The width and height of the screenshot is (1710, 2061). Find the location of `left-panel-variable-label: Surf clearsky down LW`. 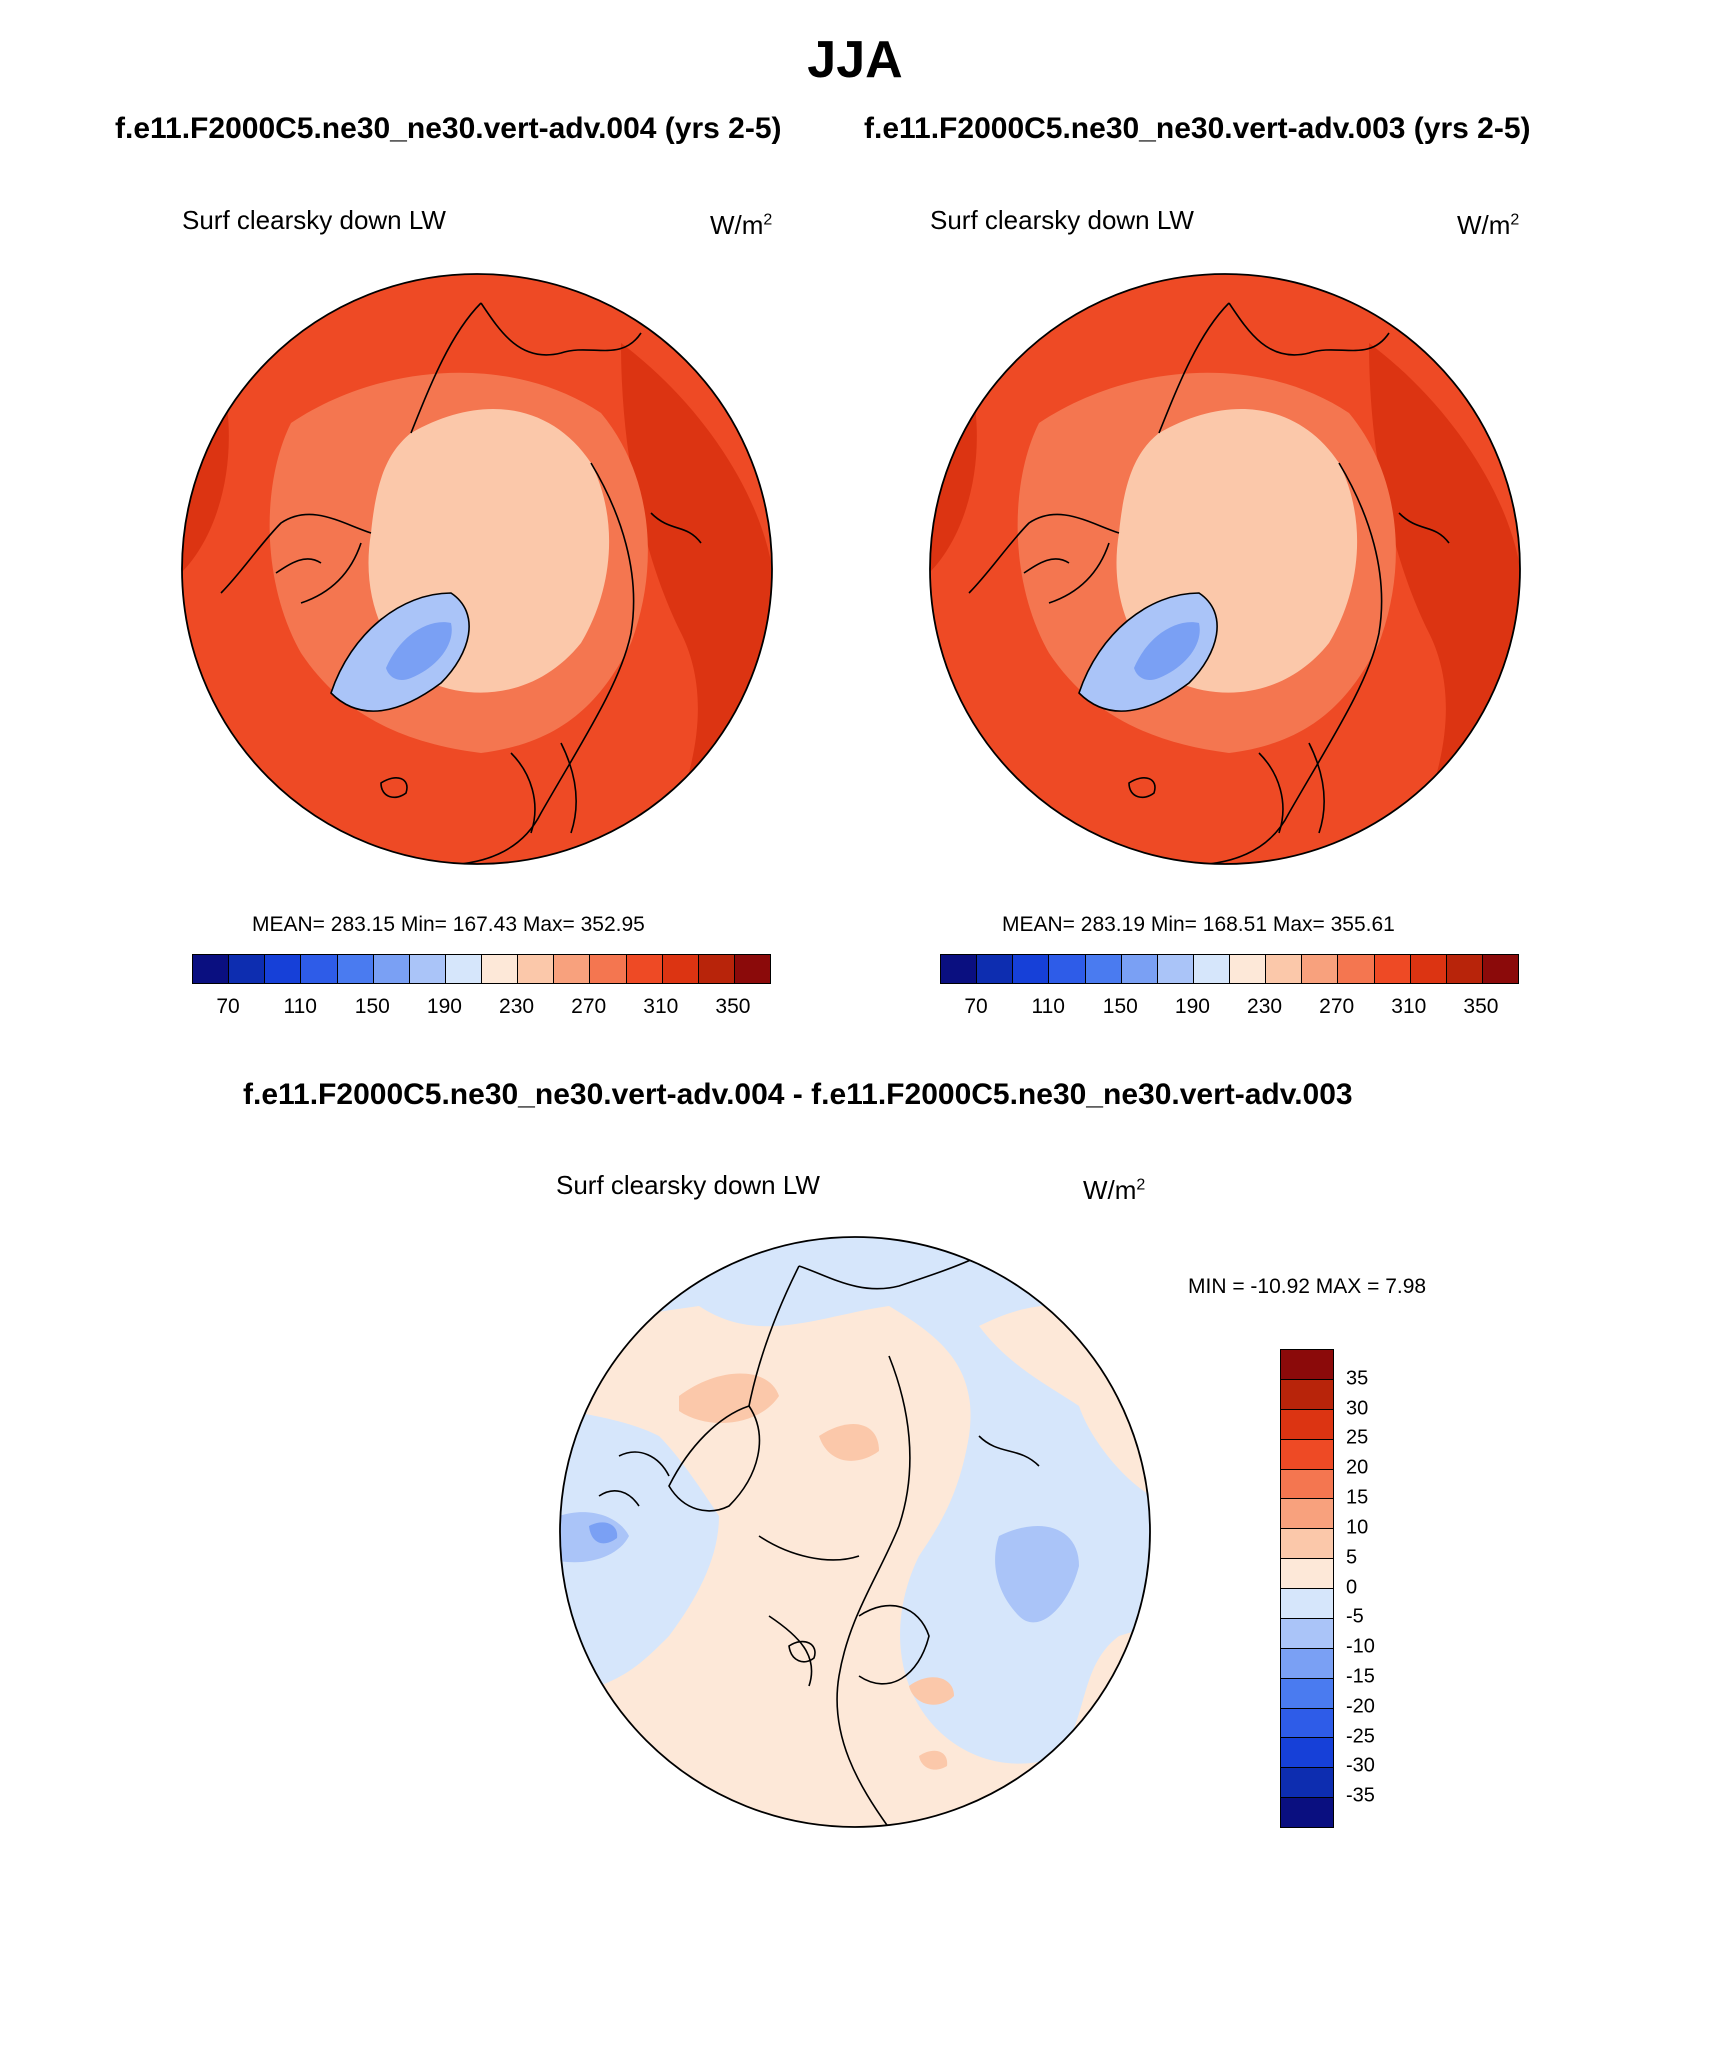

left-panel-variable-label: Surf clearsky down LW is located at coordinates (314, 220).